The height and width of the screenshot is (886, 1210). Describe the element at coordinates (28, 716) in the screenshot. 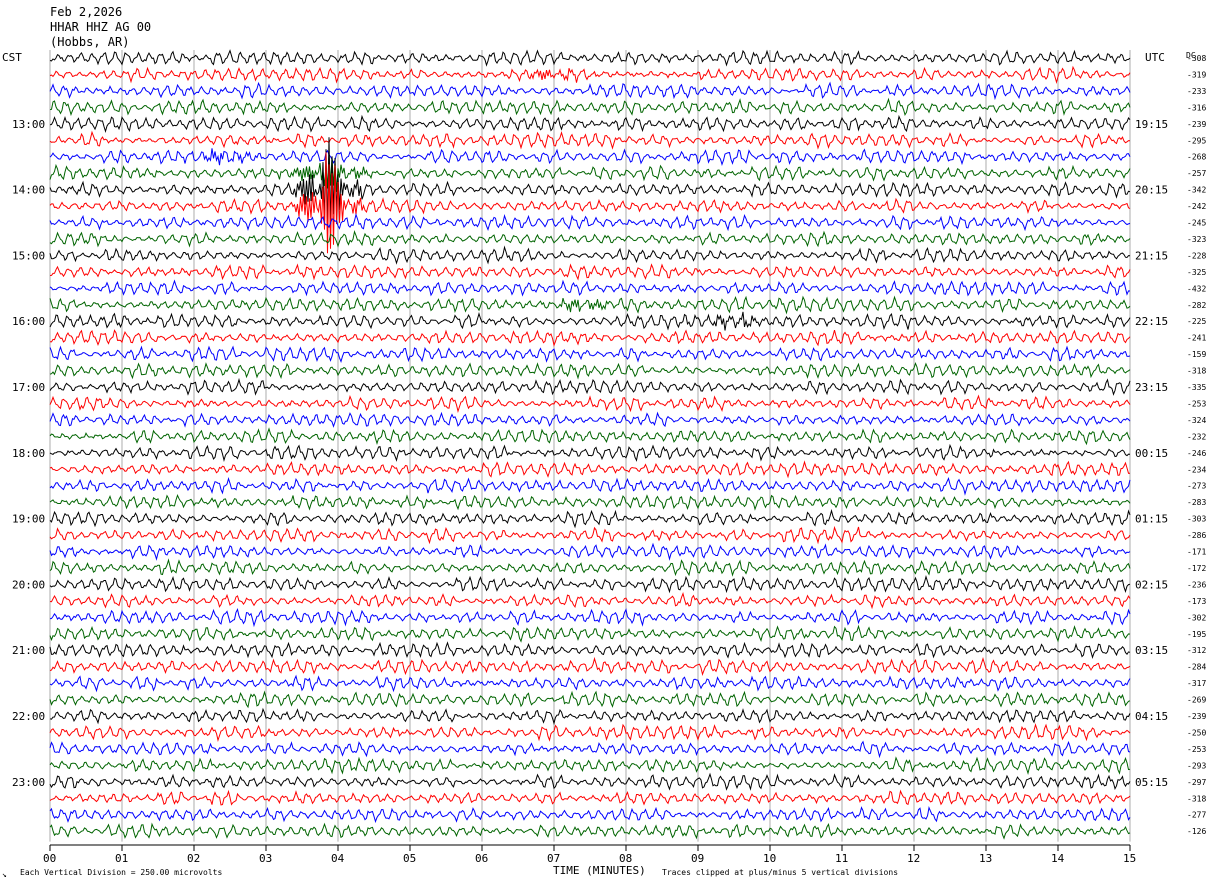

I see `left-time-label: 22:00` at that location.